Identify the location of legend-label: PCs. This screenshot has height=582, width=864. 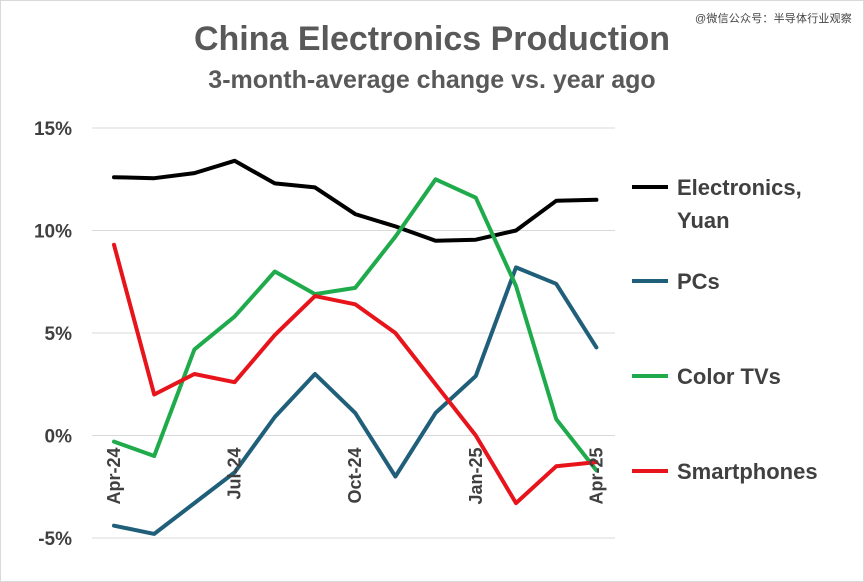
(698, 281).